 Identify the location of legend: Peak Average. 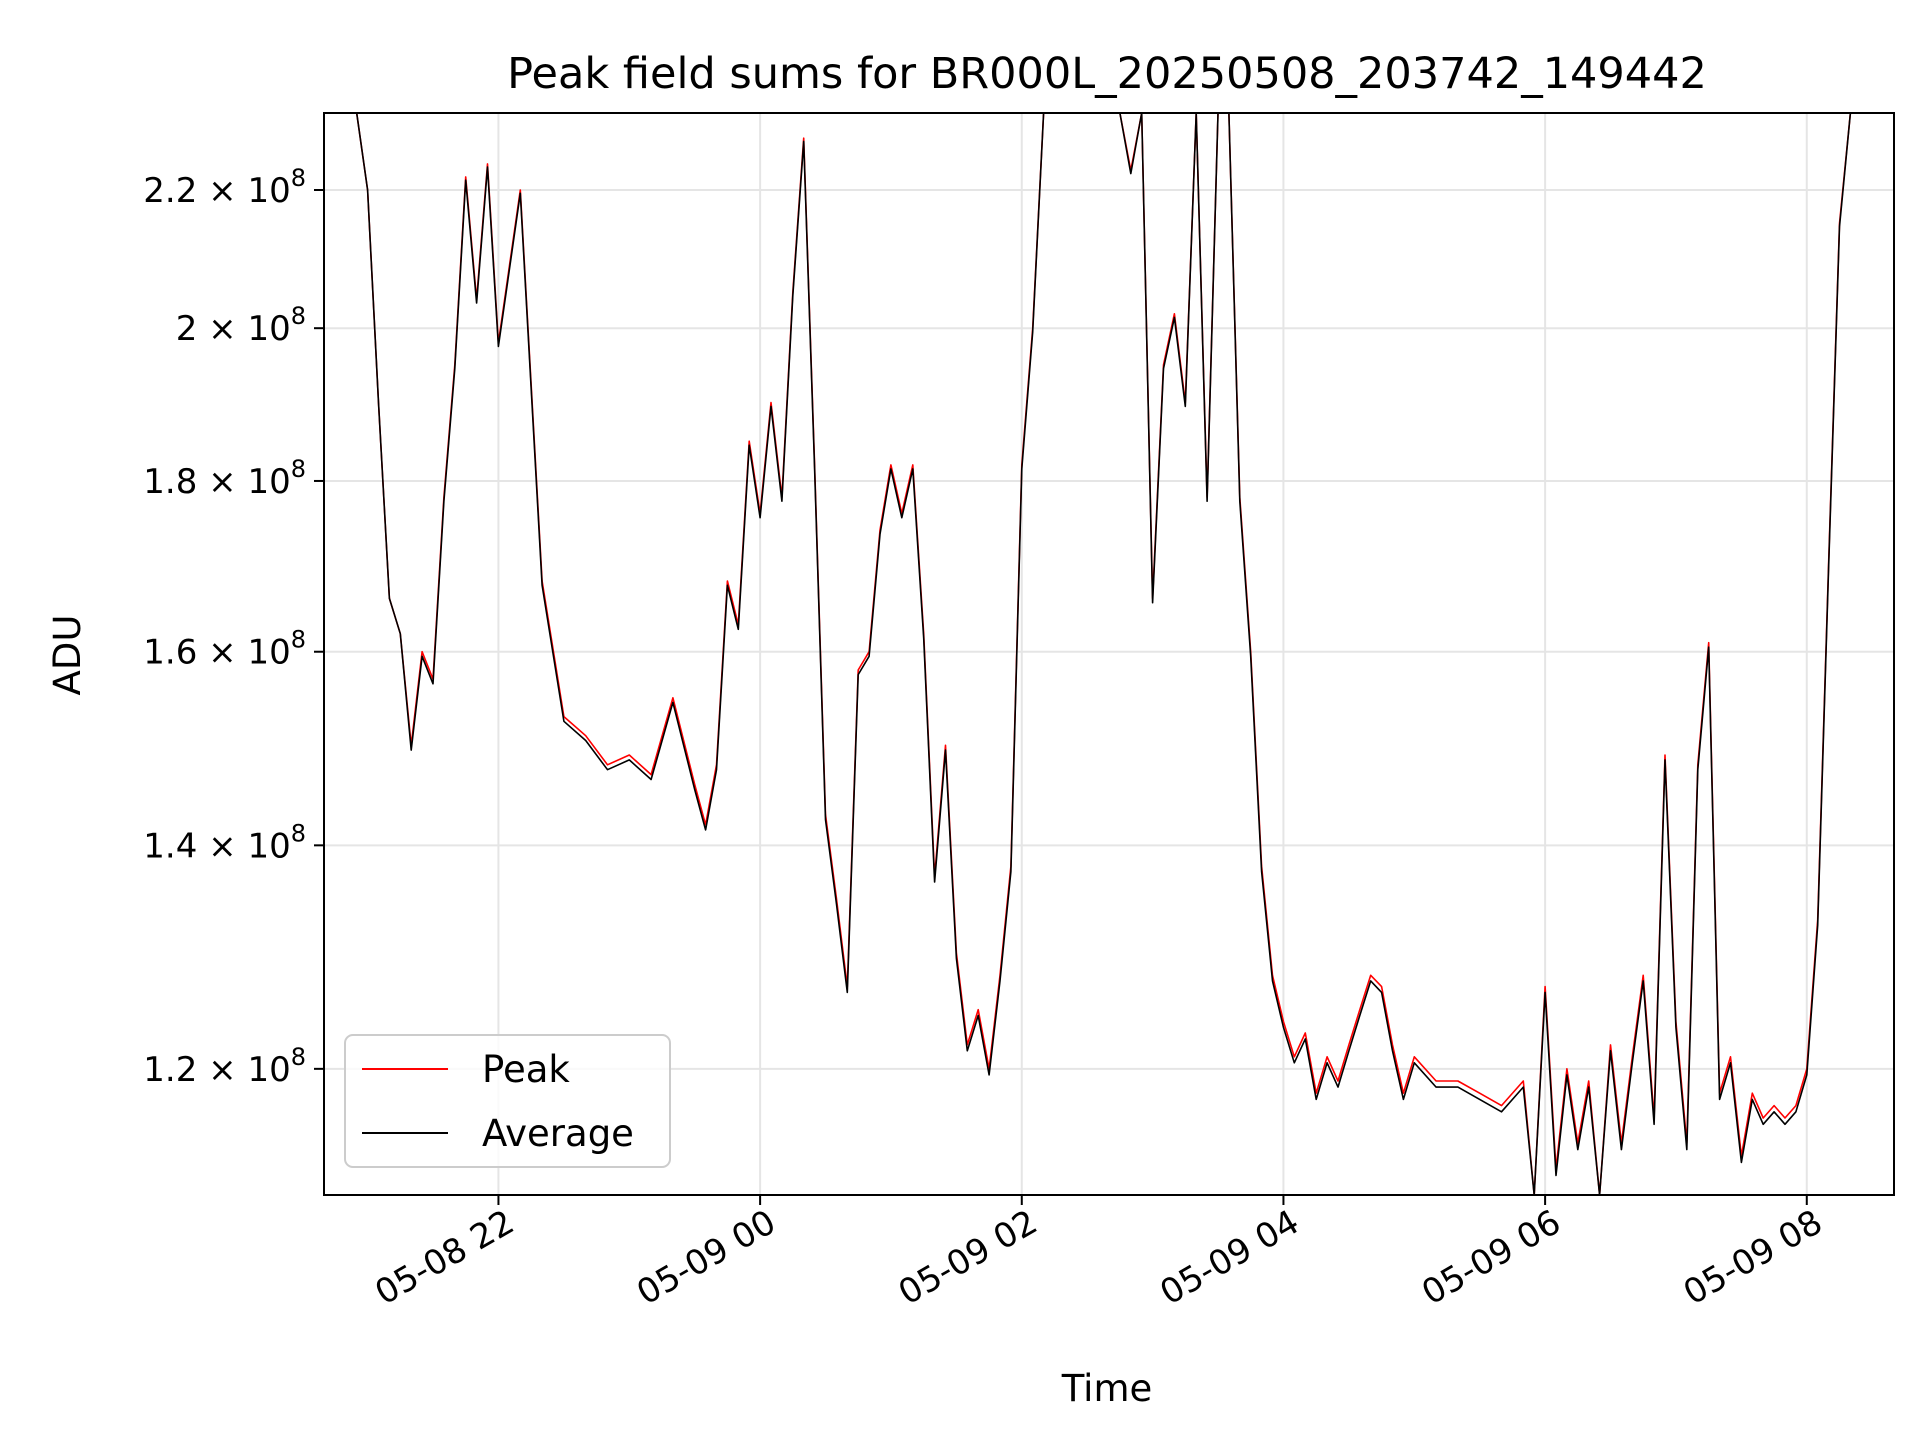
(507, 1101).